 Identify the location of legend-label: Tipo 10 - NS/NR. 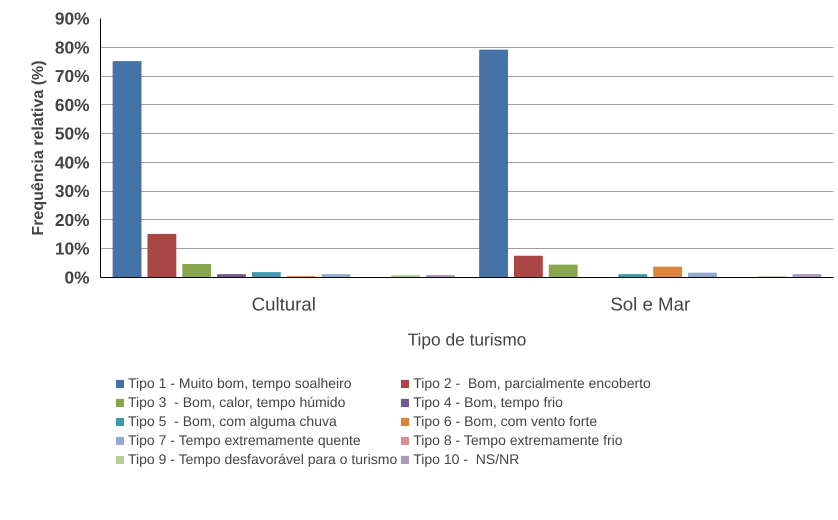
(466, 459).